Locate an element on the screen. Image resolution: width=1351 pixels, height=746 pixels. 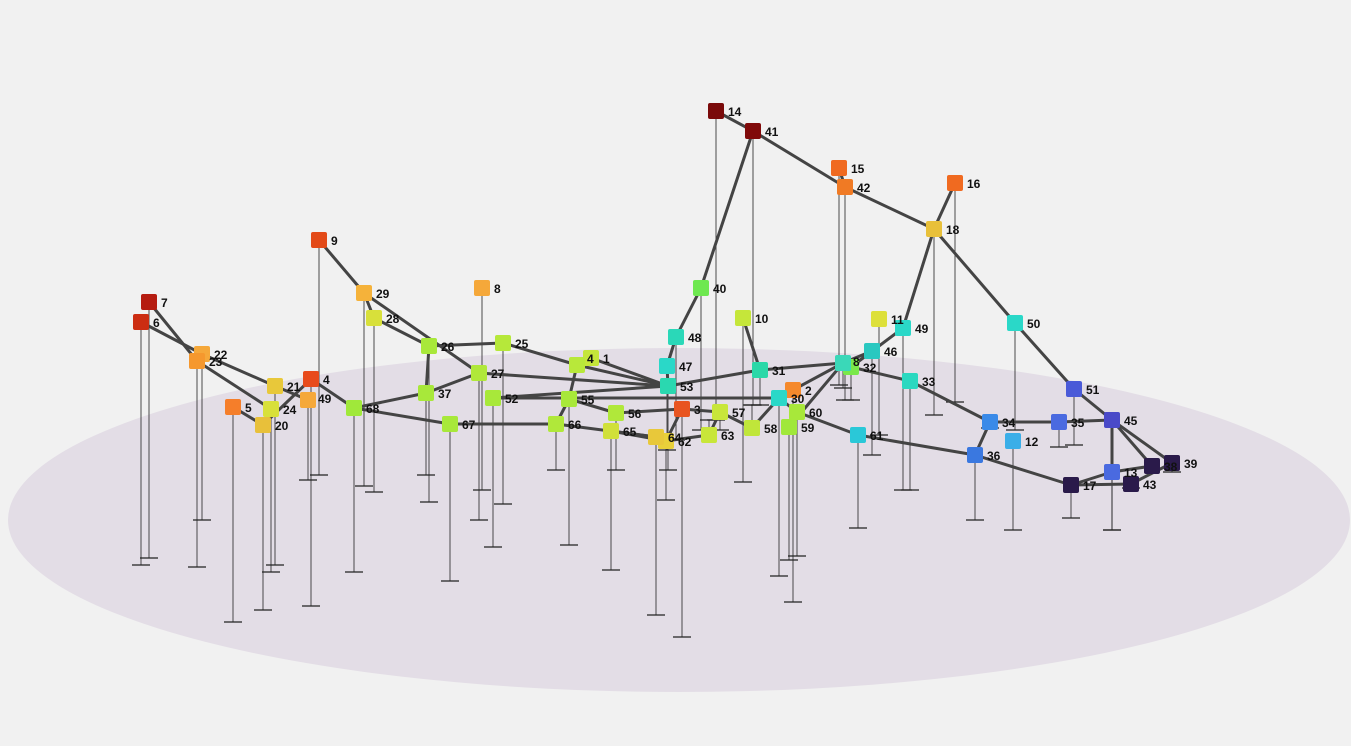
node-label-45: 45 is located at coordinates (1131, 421).